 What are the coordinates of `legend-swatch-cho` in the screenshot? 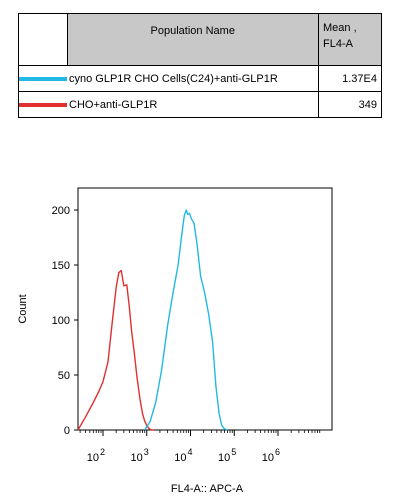 It's located at (43, 104).